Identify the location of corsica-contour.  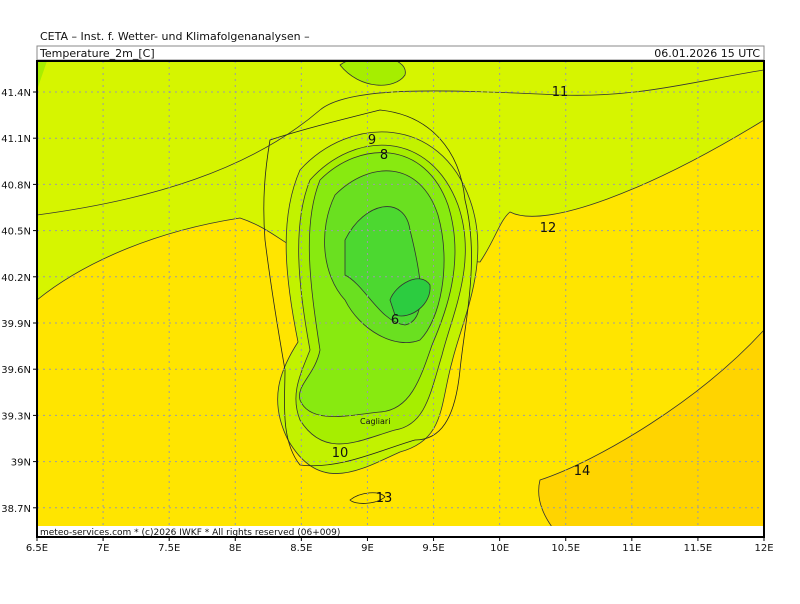
(372, 73).